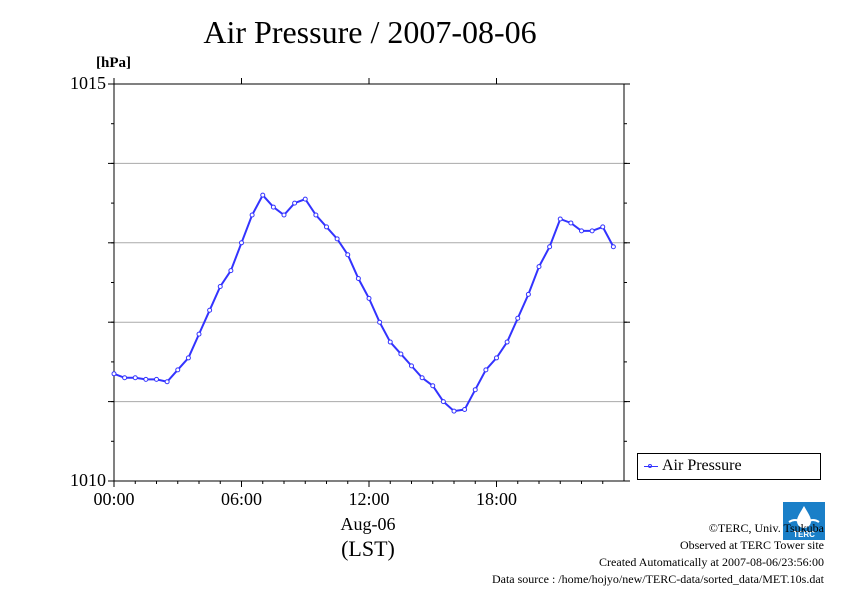 Image resolution: width=842 pixels, height=595 pixels. What do you see at coordinates (113, 63) in the screenshot?
I see `y-axis-unit-label: [hPa]` at bounding box center [113, 63].